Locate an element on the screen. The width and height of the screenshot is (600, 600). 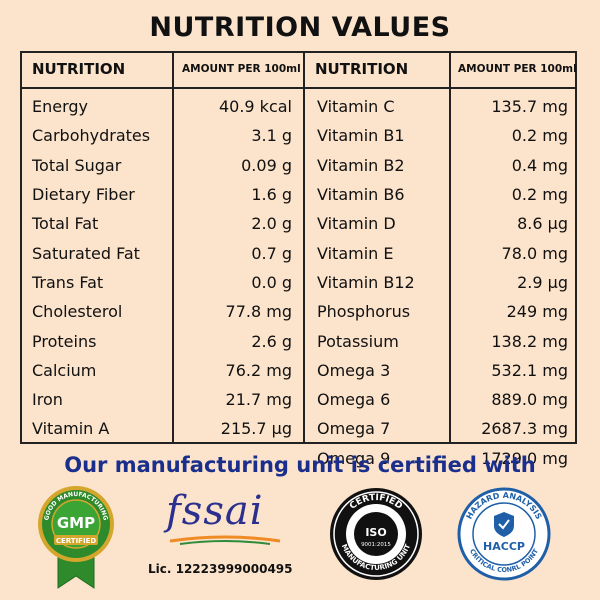
nutrient-amount: 3.1 g is located at coordinates (271, 136).